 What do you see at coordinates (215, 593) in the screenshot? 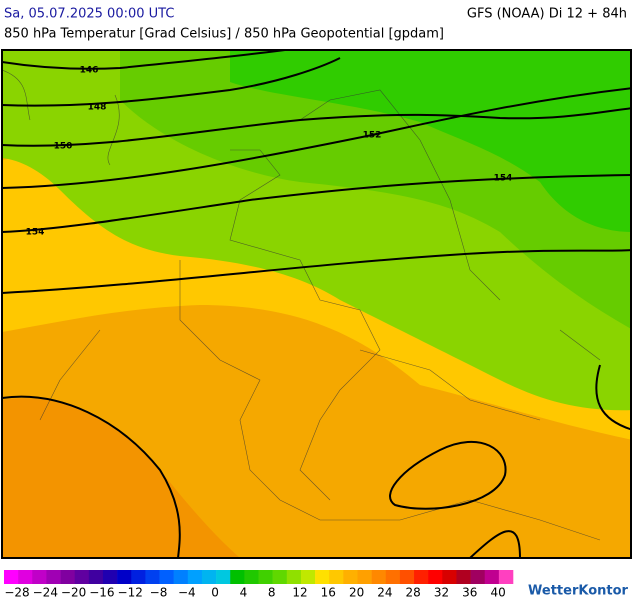
I see `colorbar-label: 0` at bounding box center [215, 593].